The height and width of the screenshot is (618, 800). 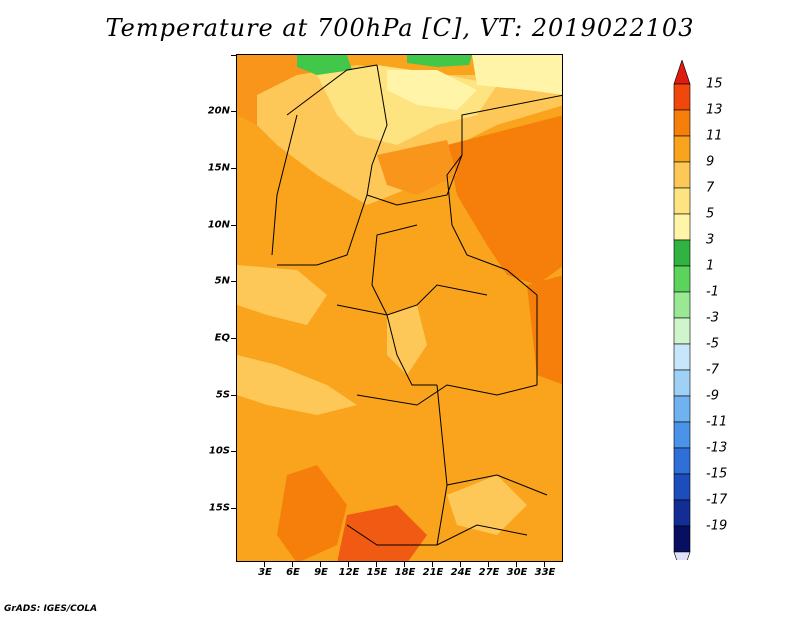 What do you see at coordinates (544, 330) in the screenshot?
I see `field-east-great-lakes-warm` at bounding box center [544, 330].